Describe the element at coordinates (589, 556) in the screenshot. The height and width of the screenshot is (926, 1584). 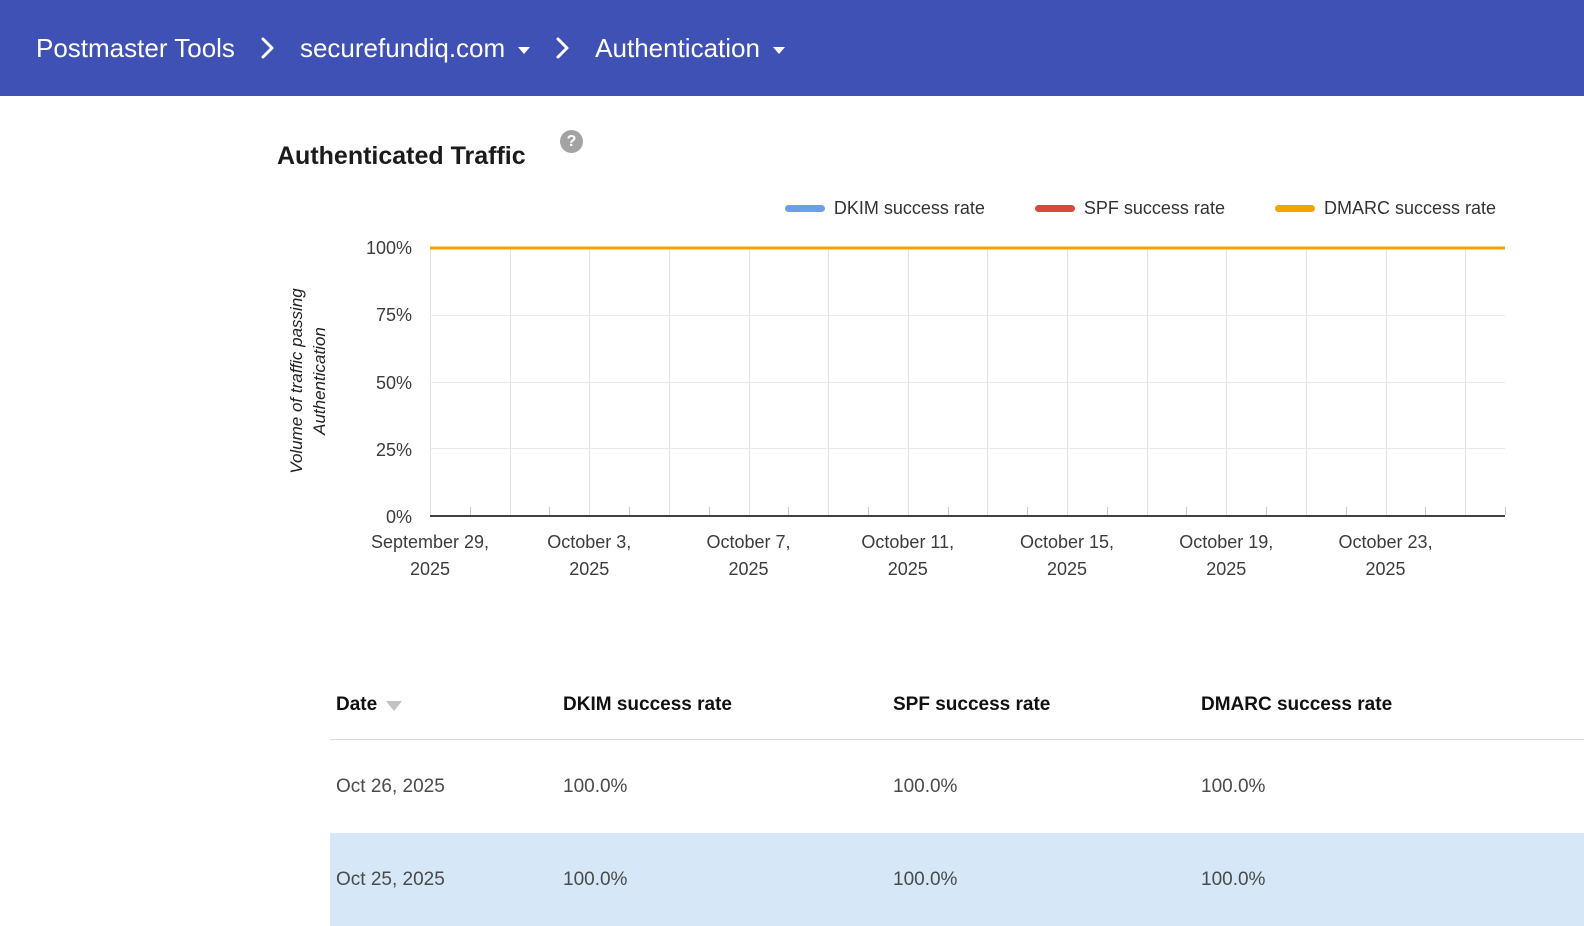
I see `x-tick-label: October 3, 2025` at that location.